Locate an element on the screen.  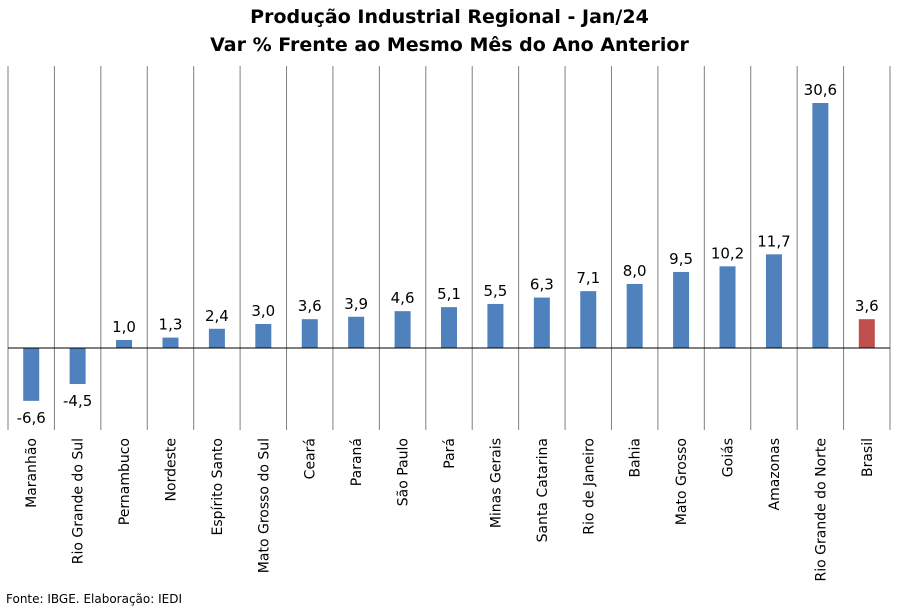
category-label-16: Amazonas is located at coordinates (775, 474).